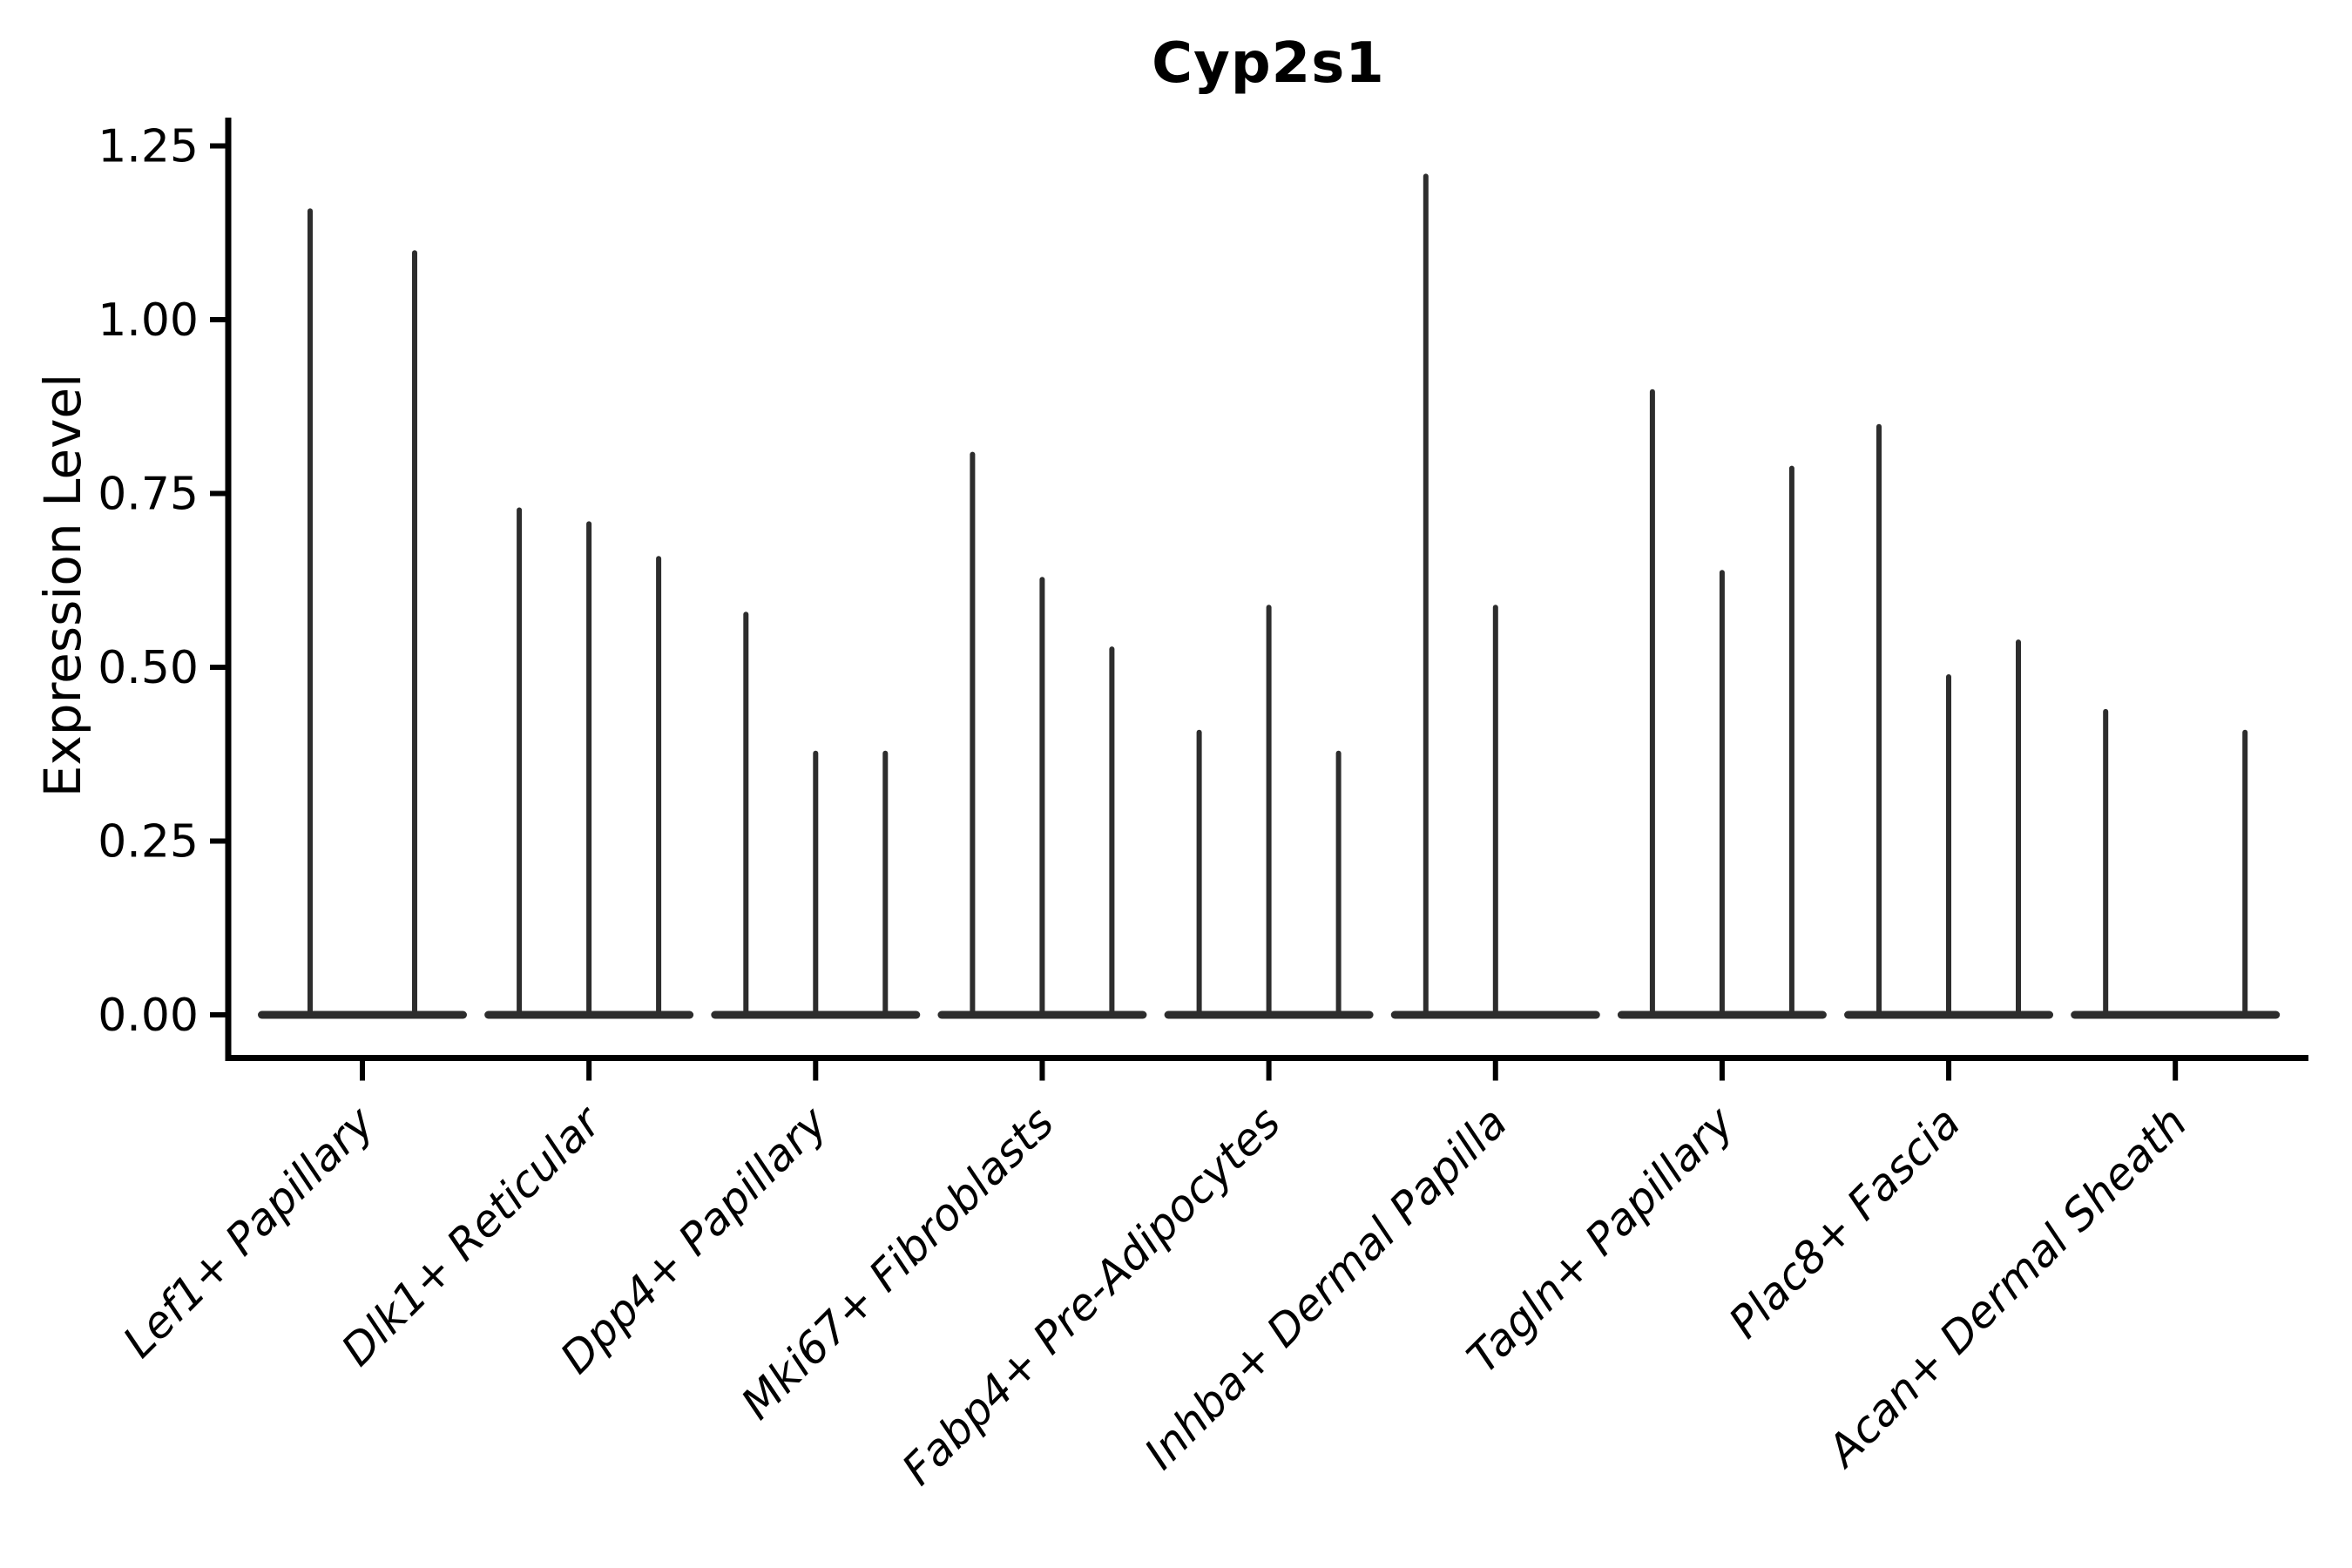 The image size is (2352, 1568). Describe the element at coordinates (148, 1016) in the screenshot. I see `y-tick-label: 0.00` at that location.